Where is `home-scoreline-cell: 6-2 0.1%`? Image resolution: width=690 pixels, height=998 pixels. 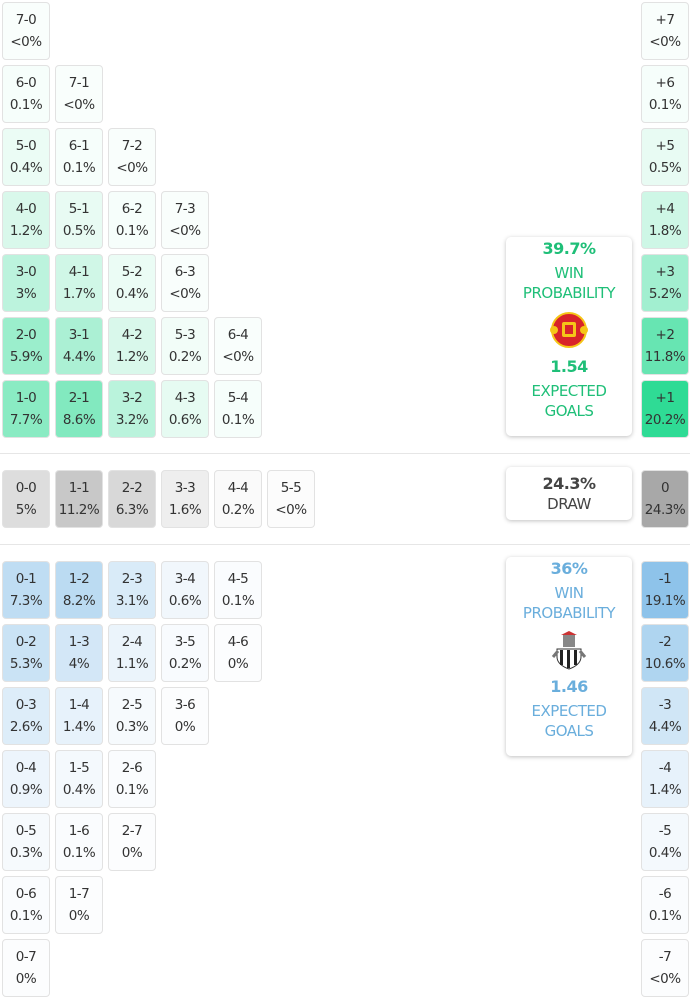
home-scoreline-cell: 6-2 0.1% is located at coordinates (132, 220).